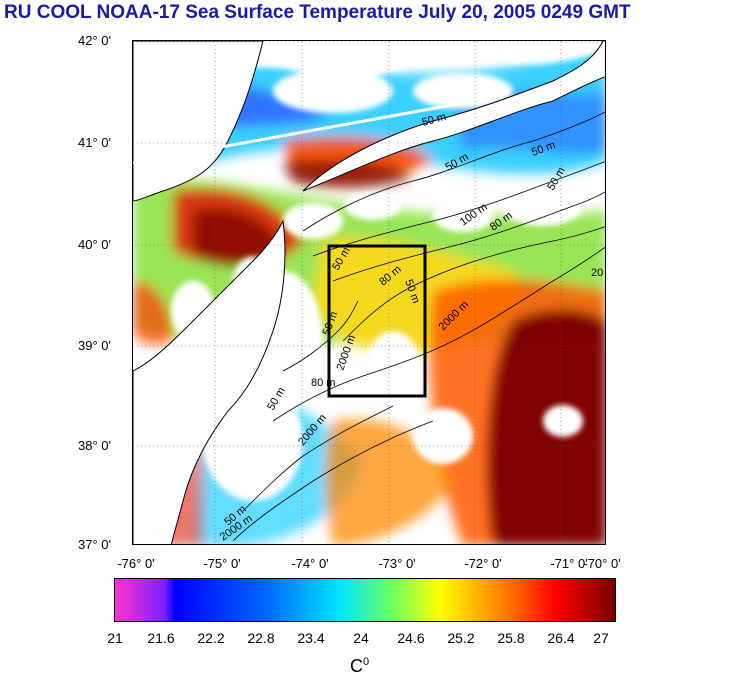 This screenshot has height=680, width=734. Describe the element at coordinates (94, 40) in the screenshot. I see `lat-label-42: 42° 0'` at that location.